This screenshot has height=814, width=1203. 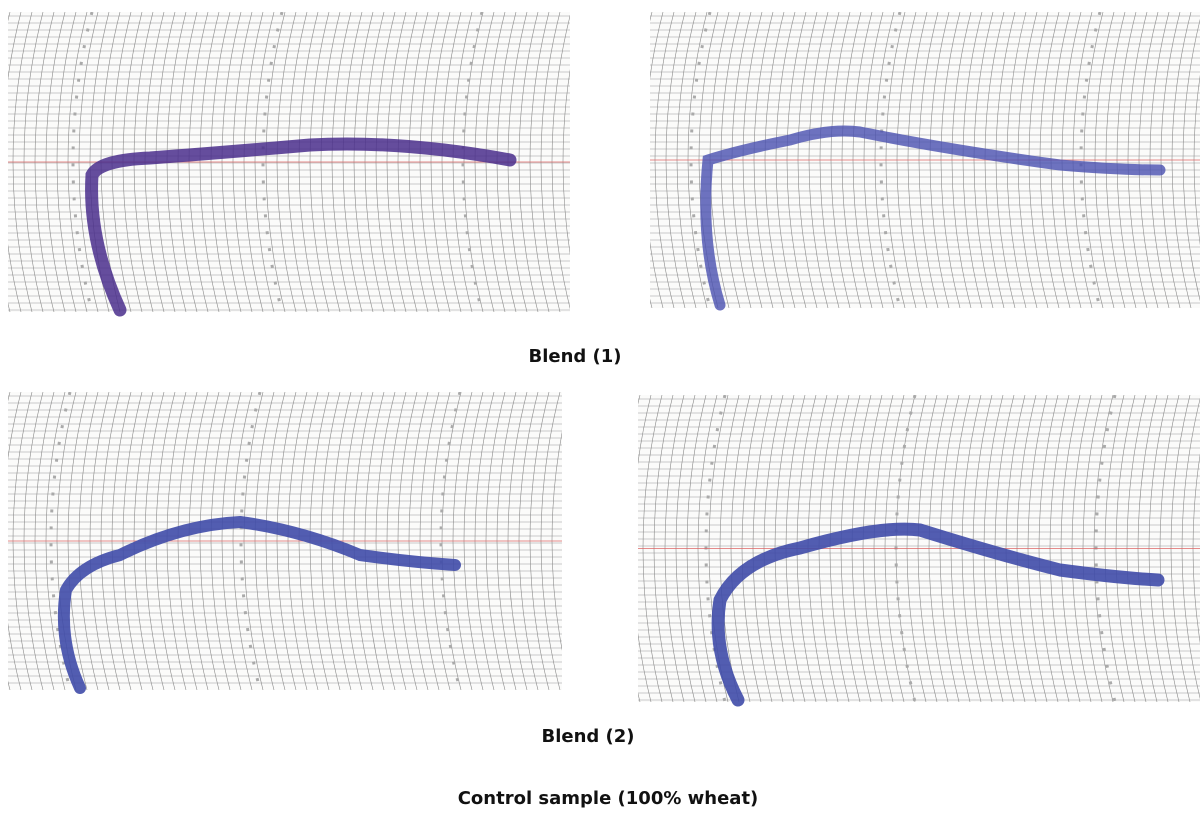 What do you see at coordinates (588, 736) in the screenshot?
I see `caption: Blend (2)` at bounding box center [588, 736].